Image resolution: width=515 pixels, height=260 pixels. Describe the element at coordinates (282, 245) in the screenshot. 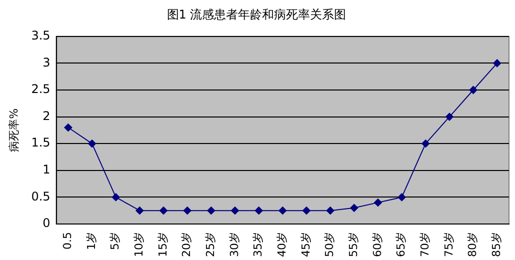

I see `x-tick-label: 40岁` at that location.